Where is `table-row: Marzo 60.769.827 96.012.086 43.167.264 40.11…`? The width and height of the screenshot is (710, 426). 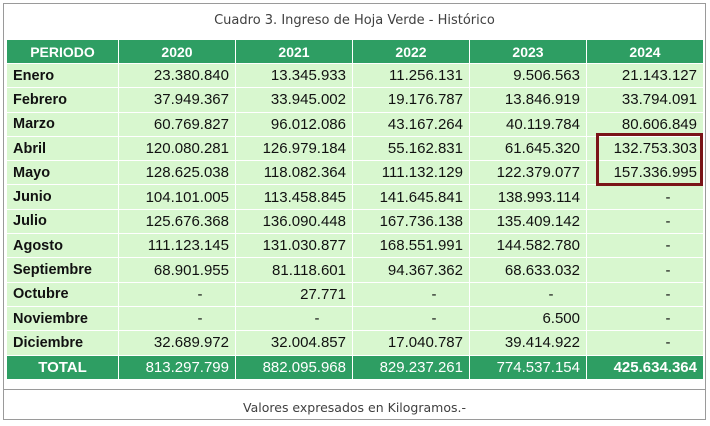 table-row: Marzo 60.769.827 96.012.086 43.167.264 40.11… is located at coordinates (355, 124).